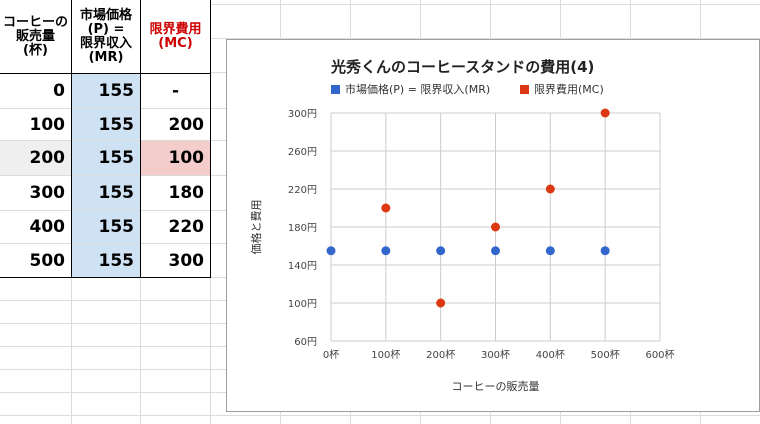 The image size is (760, 424). Describe the element at coordinates (47, 227) in the screenshot. I see `cell-qty: 400` at that location.